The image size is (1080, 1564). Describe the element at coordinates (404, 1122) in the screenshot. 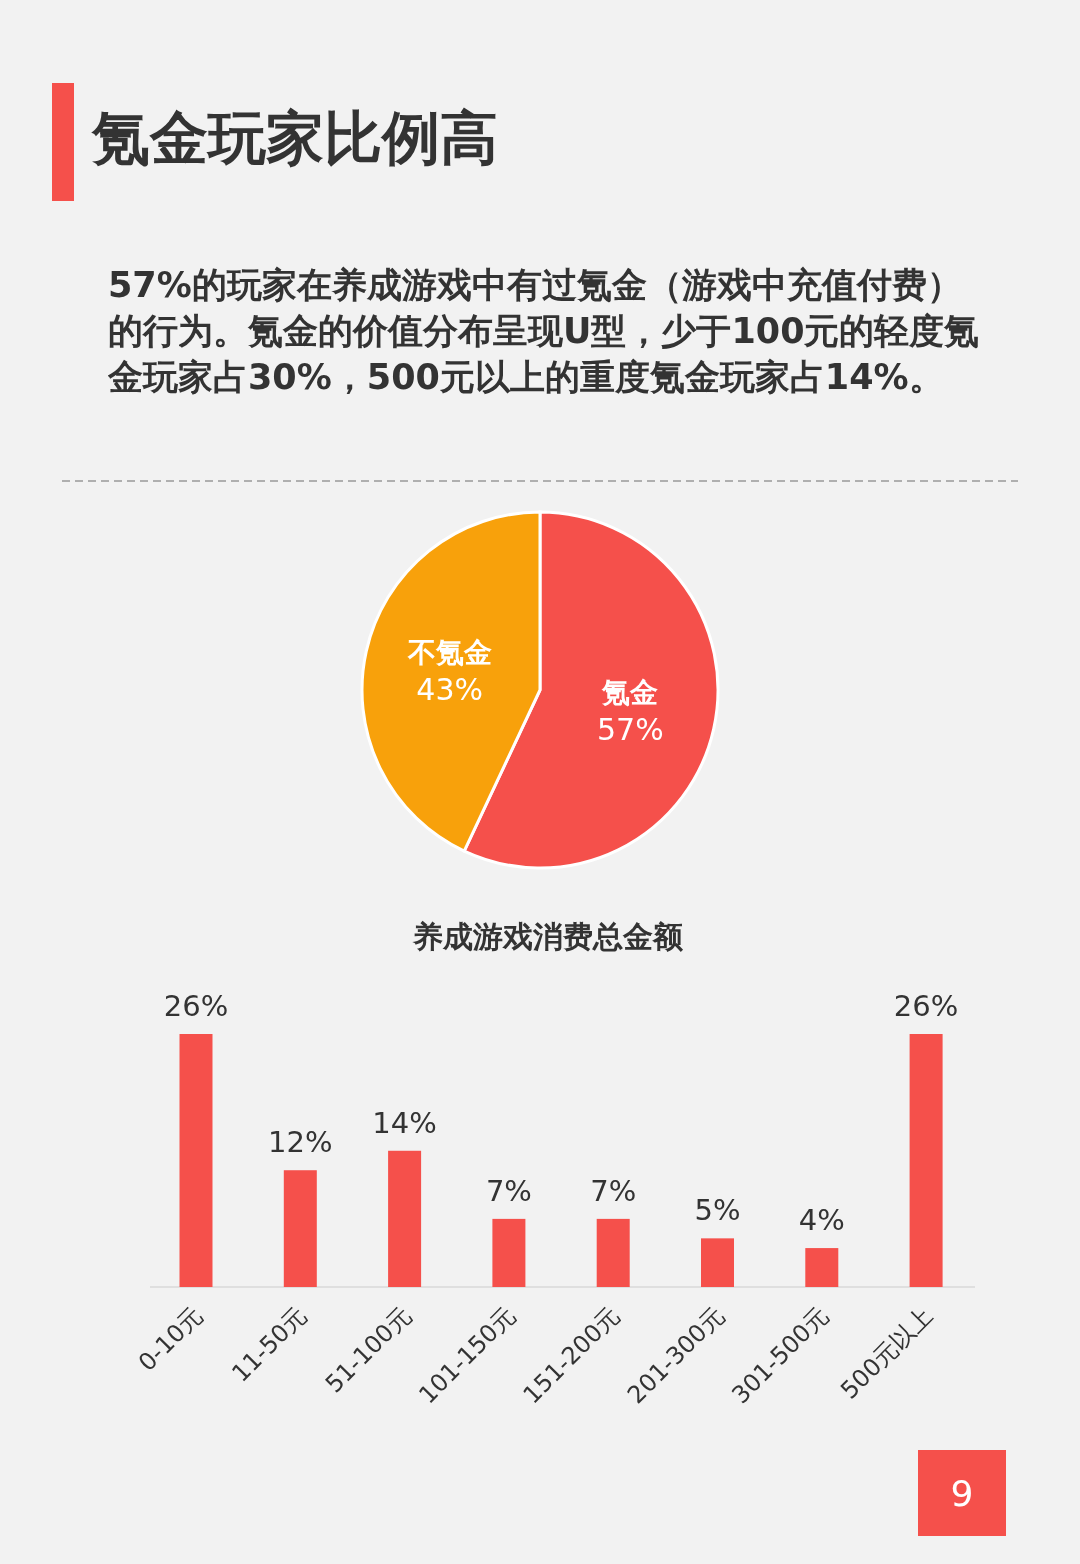

I see `data-label: 14%` at that location.